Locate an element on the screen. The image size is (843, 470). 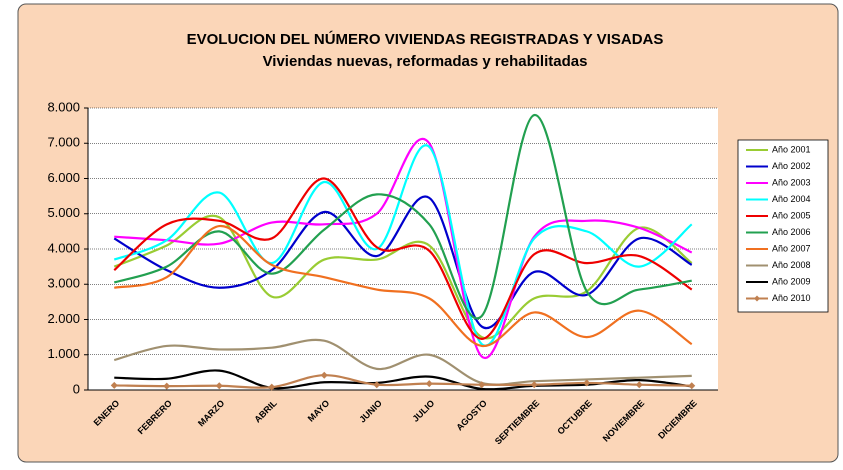
y-tick-label: 4.000 is located at coordinates (63, 247).